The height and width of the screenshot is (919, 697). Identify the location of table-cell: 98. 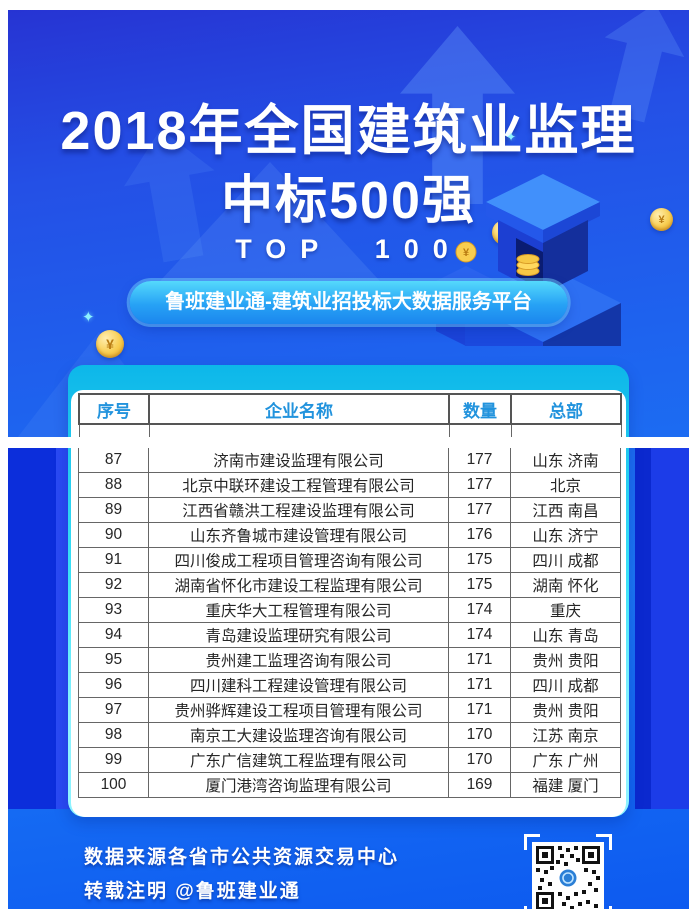
(113, 735).